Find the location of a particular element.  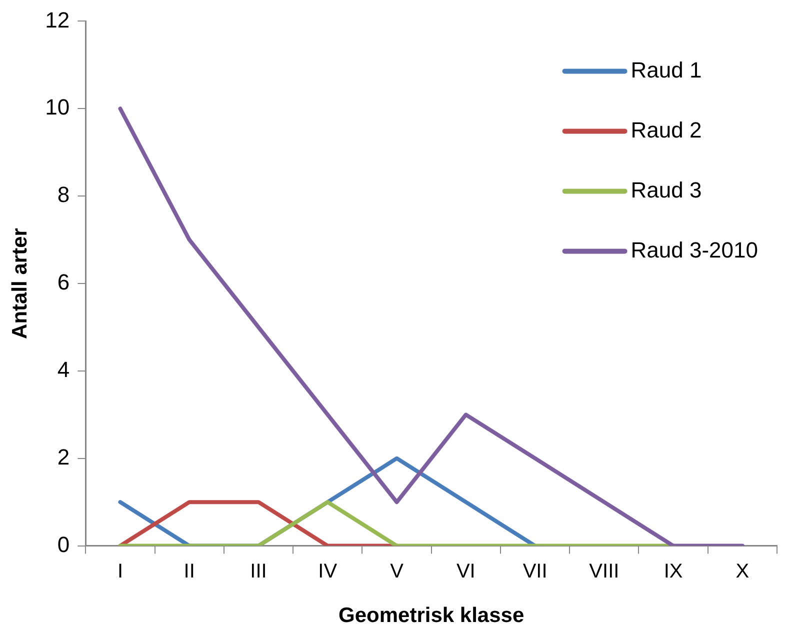

x-tick-label: IV is located at coordinates (328, 571).